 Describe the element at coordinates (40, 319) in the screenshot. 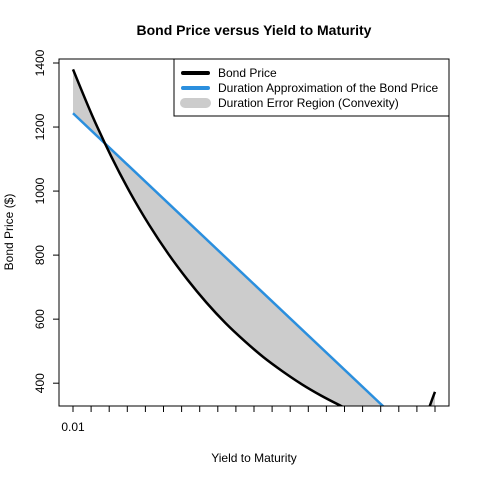

I see `y-tick-label: 600` at that location.